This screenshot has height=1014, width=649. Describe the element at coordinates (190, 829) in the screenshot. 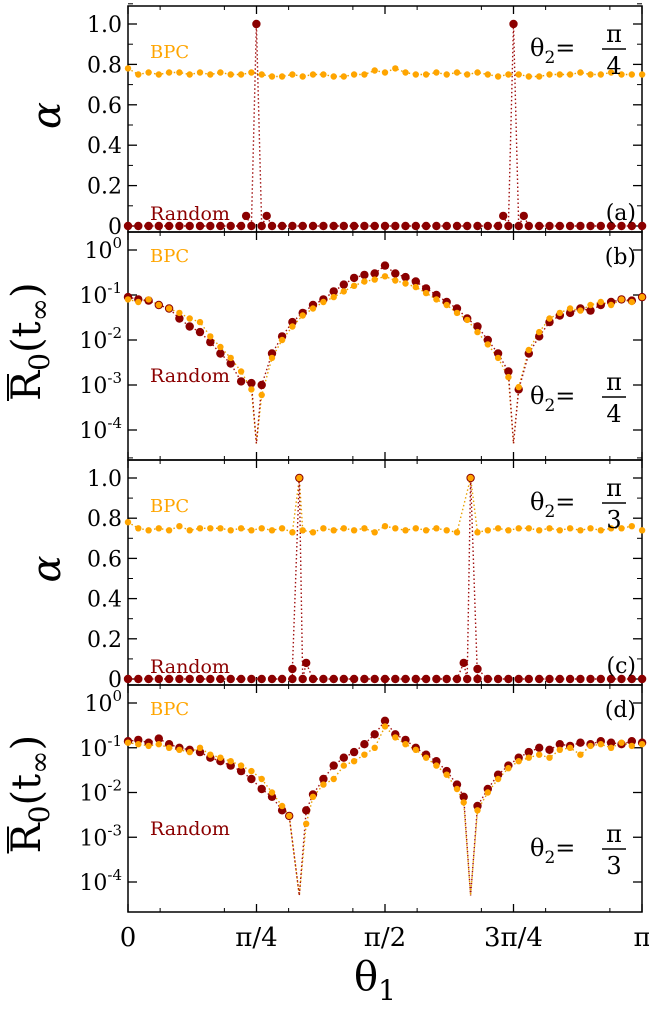

I see `random-label: Random` at that location.